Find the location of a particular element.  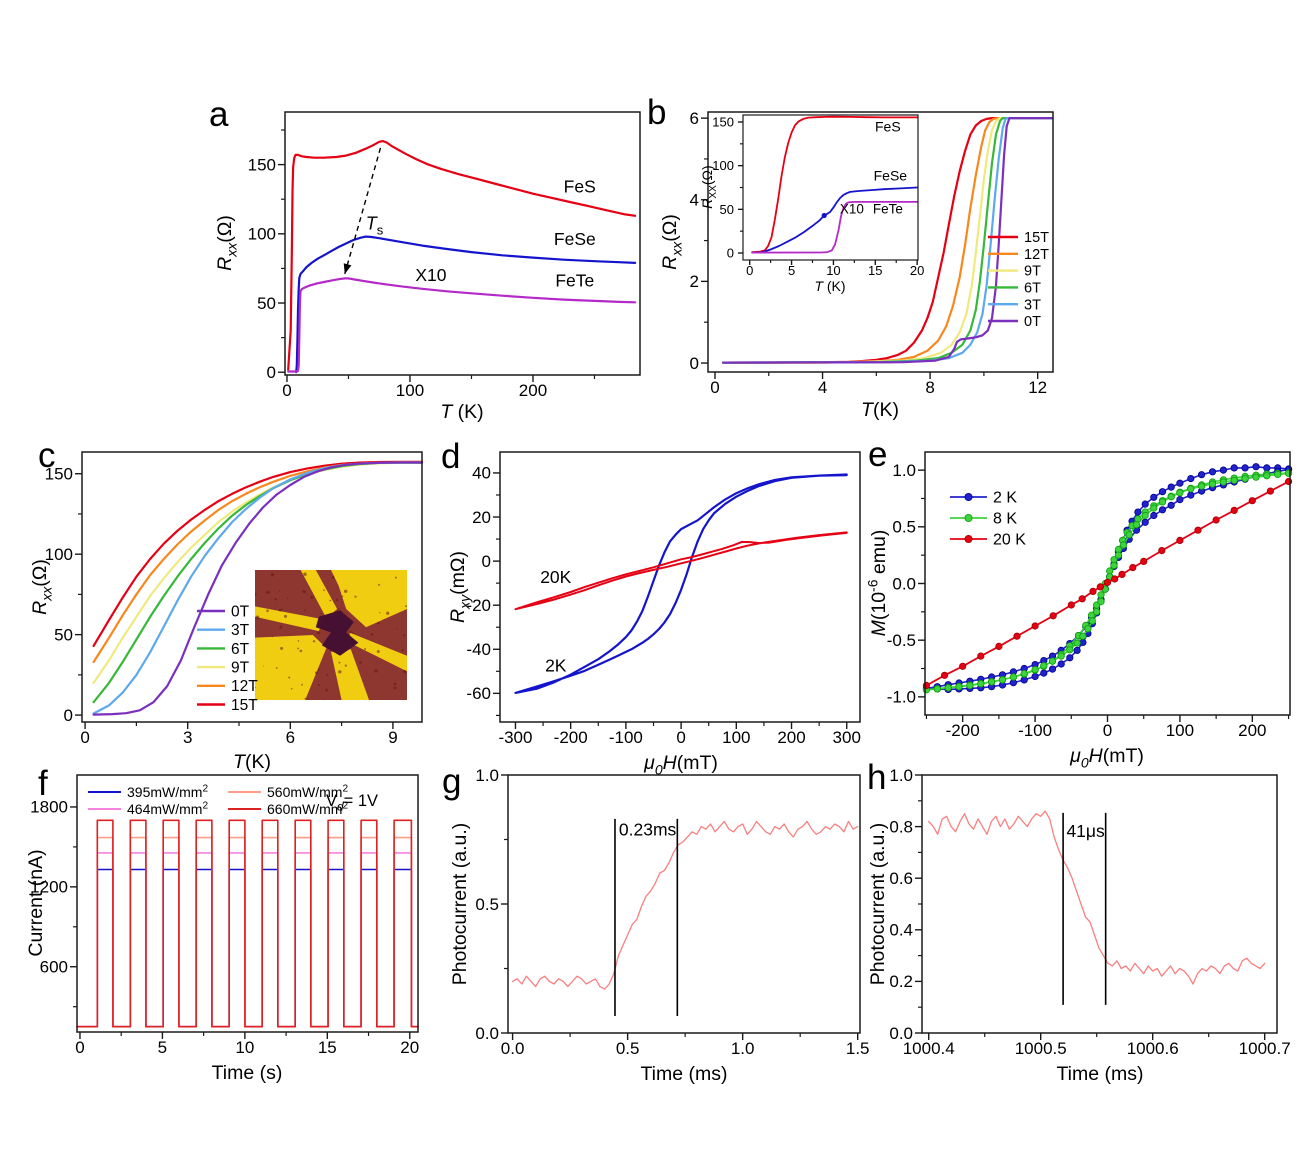

annotation: X10 is located at coordinates (430, 275).